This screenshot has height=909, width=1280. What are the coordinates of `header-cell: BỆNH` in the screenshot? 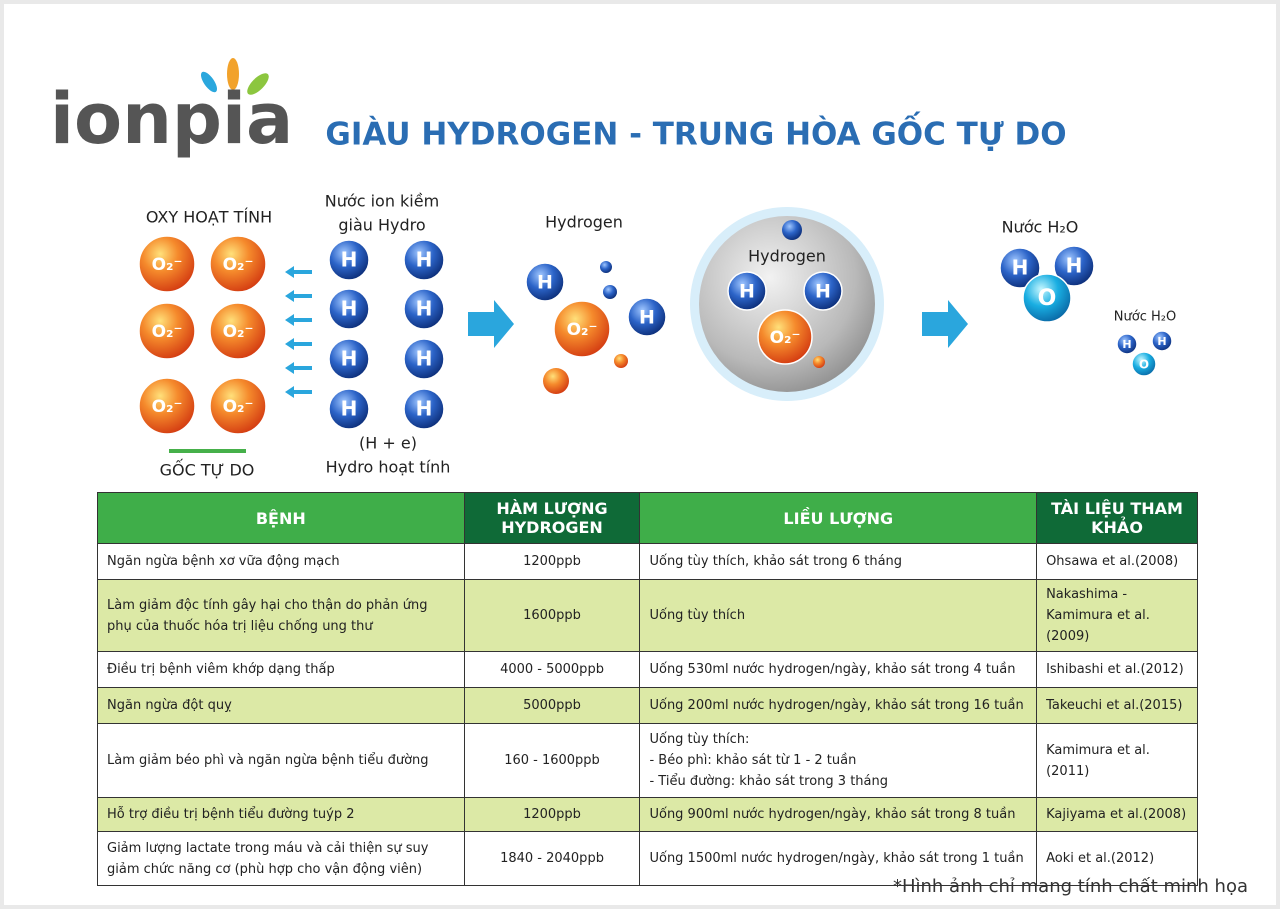 It's located at (281, 518).